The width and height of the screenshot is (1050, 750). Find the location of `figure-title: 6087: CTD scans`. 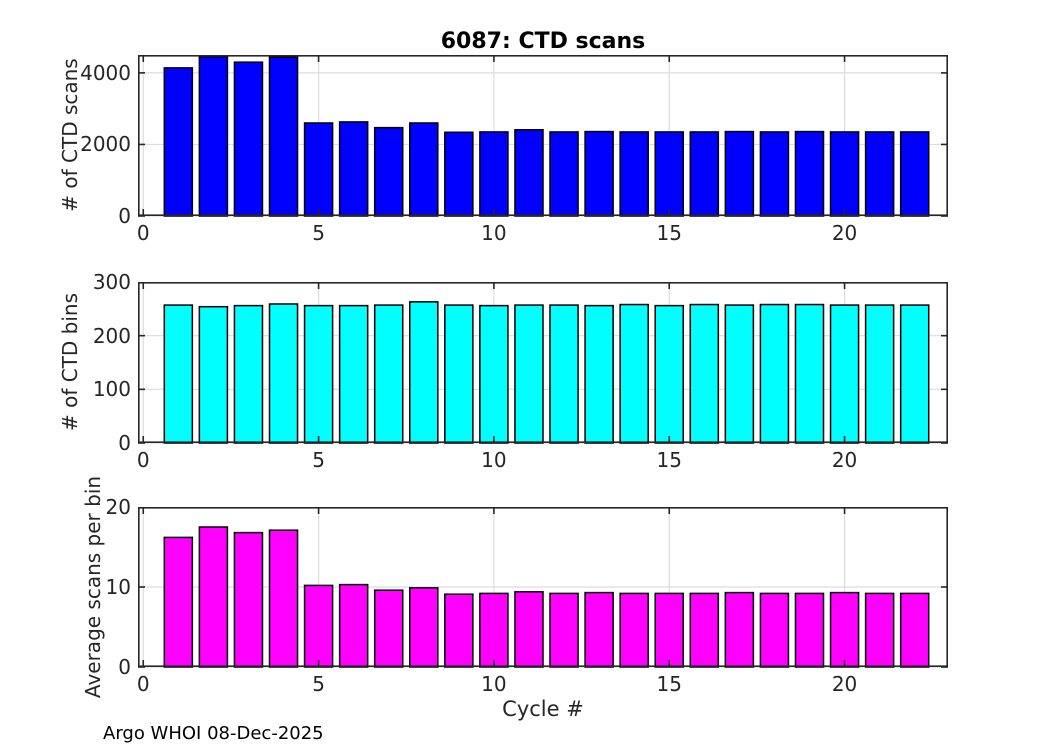

figure-title: 6087: CTD scans is located at coordinates (543, 41).